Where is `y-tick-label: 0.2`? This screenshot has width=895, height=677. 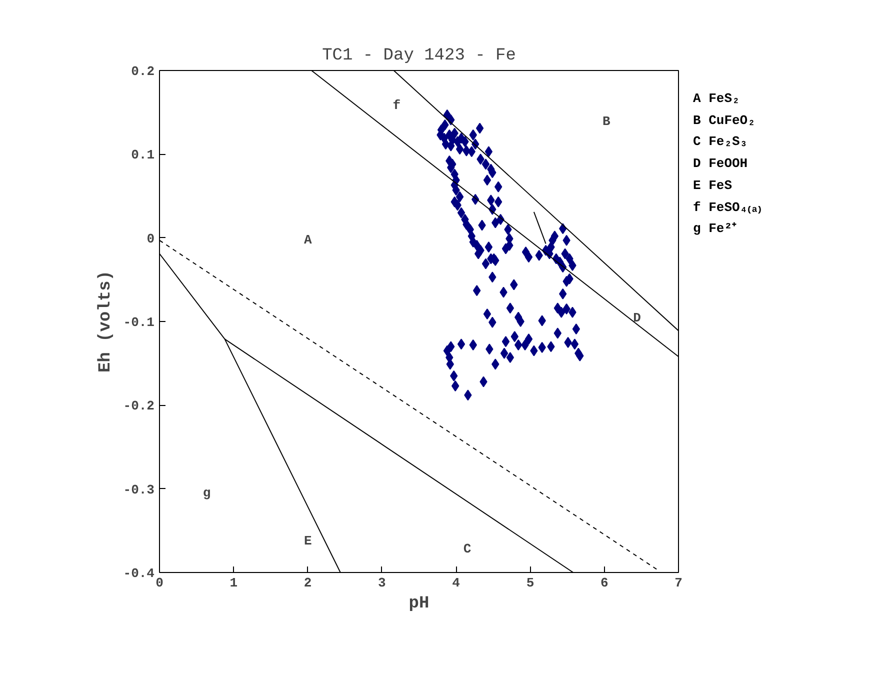
y-tick-label: 0.2 is located at coordinates (143, 71).